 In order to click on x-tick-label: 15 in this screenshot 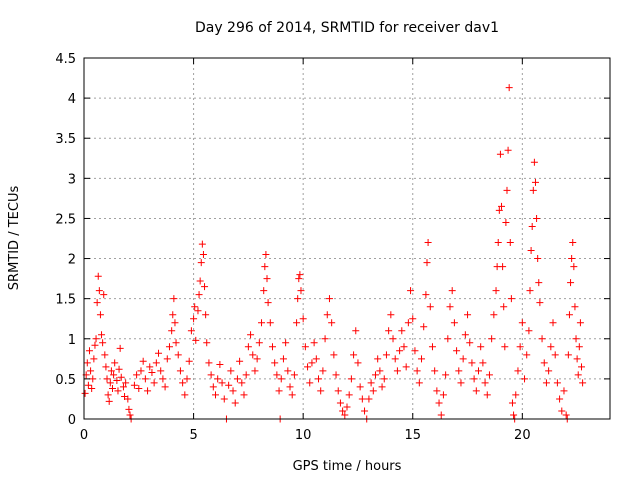, I will do `click(412, 435)`.